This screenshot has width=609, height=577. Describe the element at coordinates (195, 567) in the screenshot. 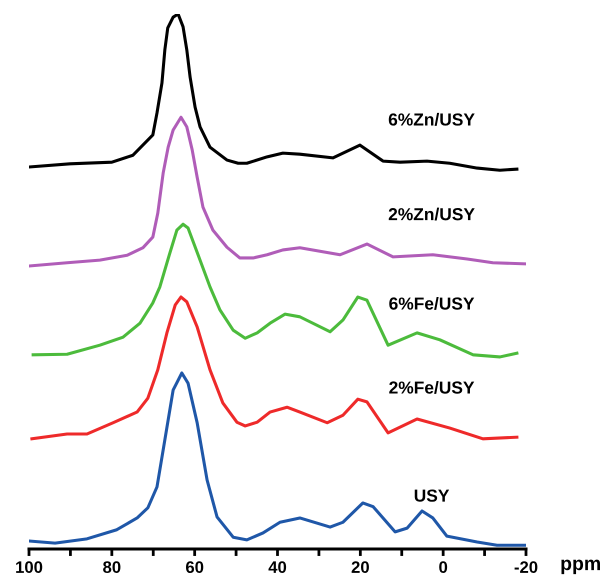

I see `x-tick-label: 60` at that location.